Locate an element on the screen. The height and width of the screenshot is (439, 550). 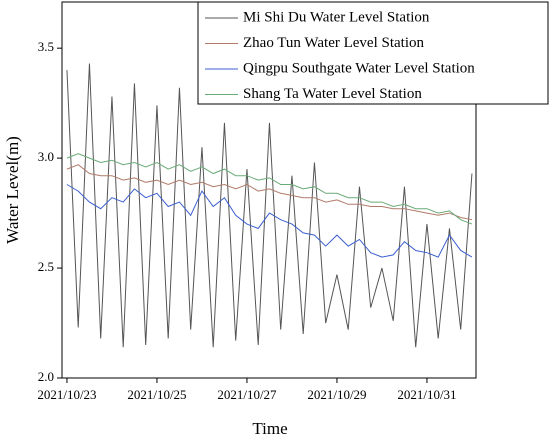
x-tick-label: 2021/10/27 is located at coordinates (247, 394).